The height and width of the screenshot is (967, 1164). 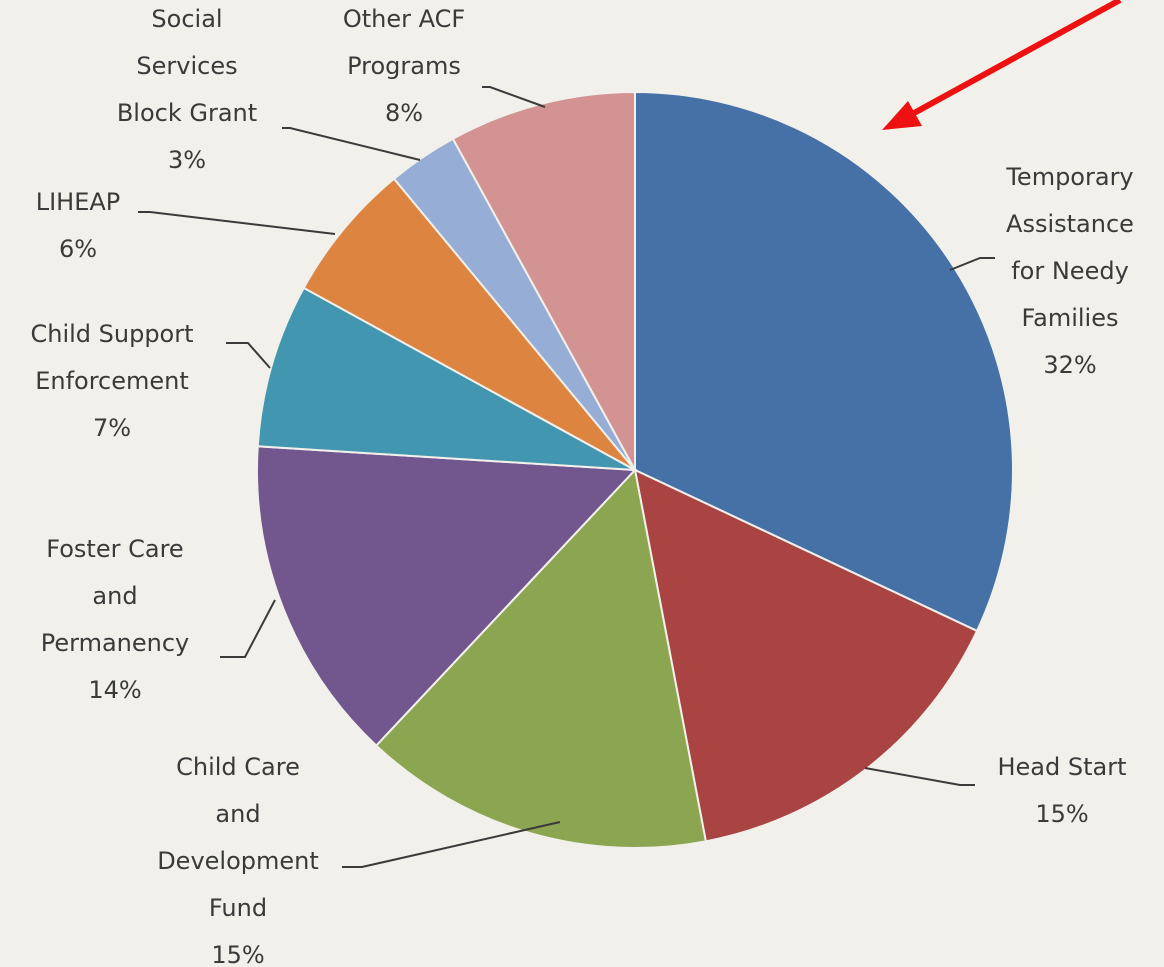 I want to click on slice-name-line: Assistance, so click(x=1070, y=224).